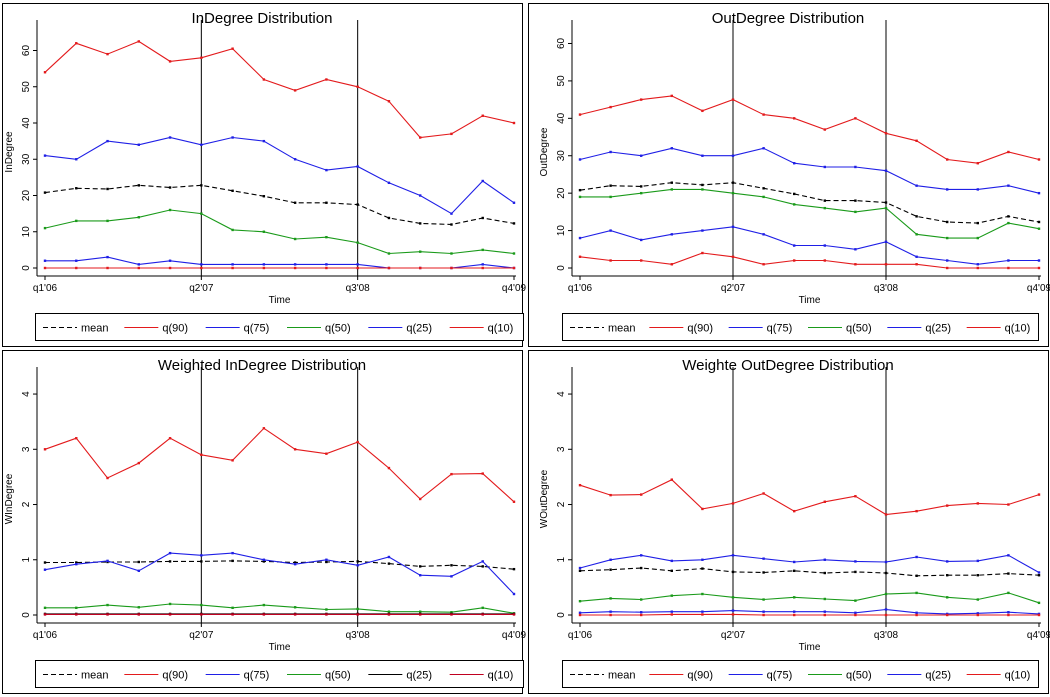  Describe the element at coordinates (279, 205) in the screenshot. I see `series-line` at that location.